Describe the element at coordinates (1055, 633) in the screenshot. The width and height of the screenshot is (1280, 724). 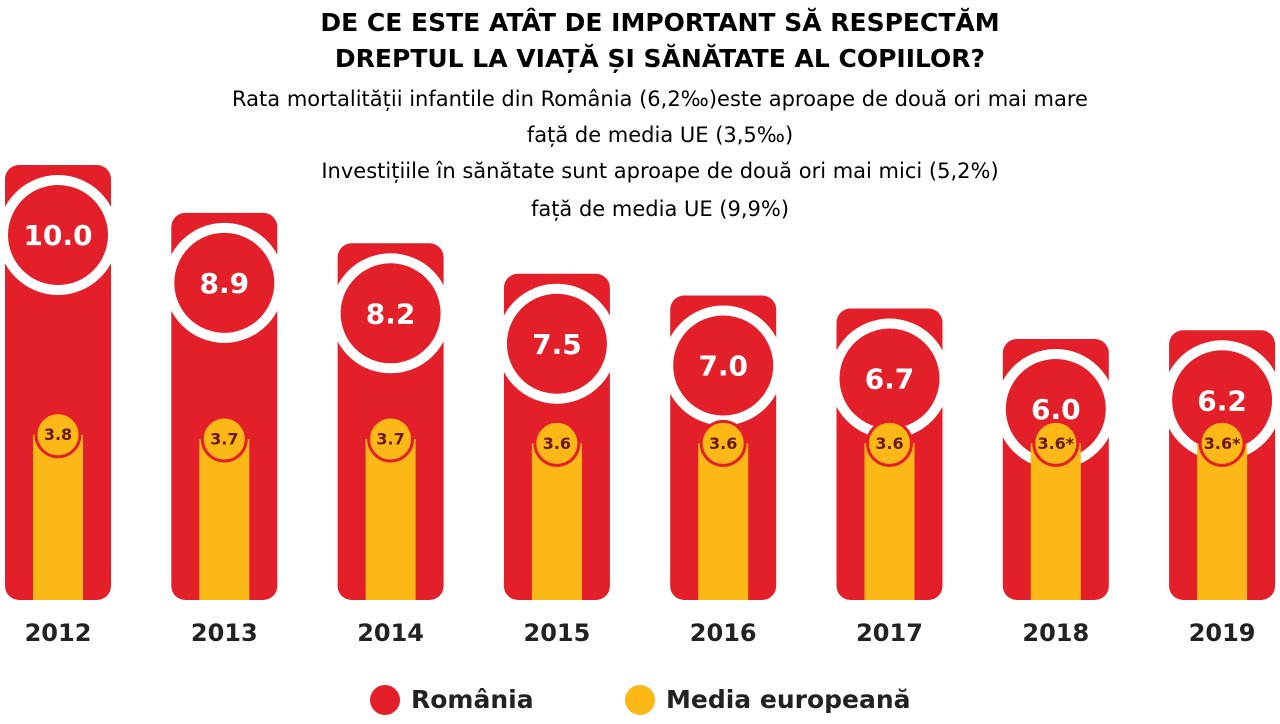
I see `x-tick-label: 2018` at that location.